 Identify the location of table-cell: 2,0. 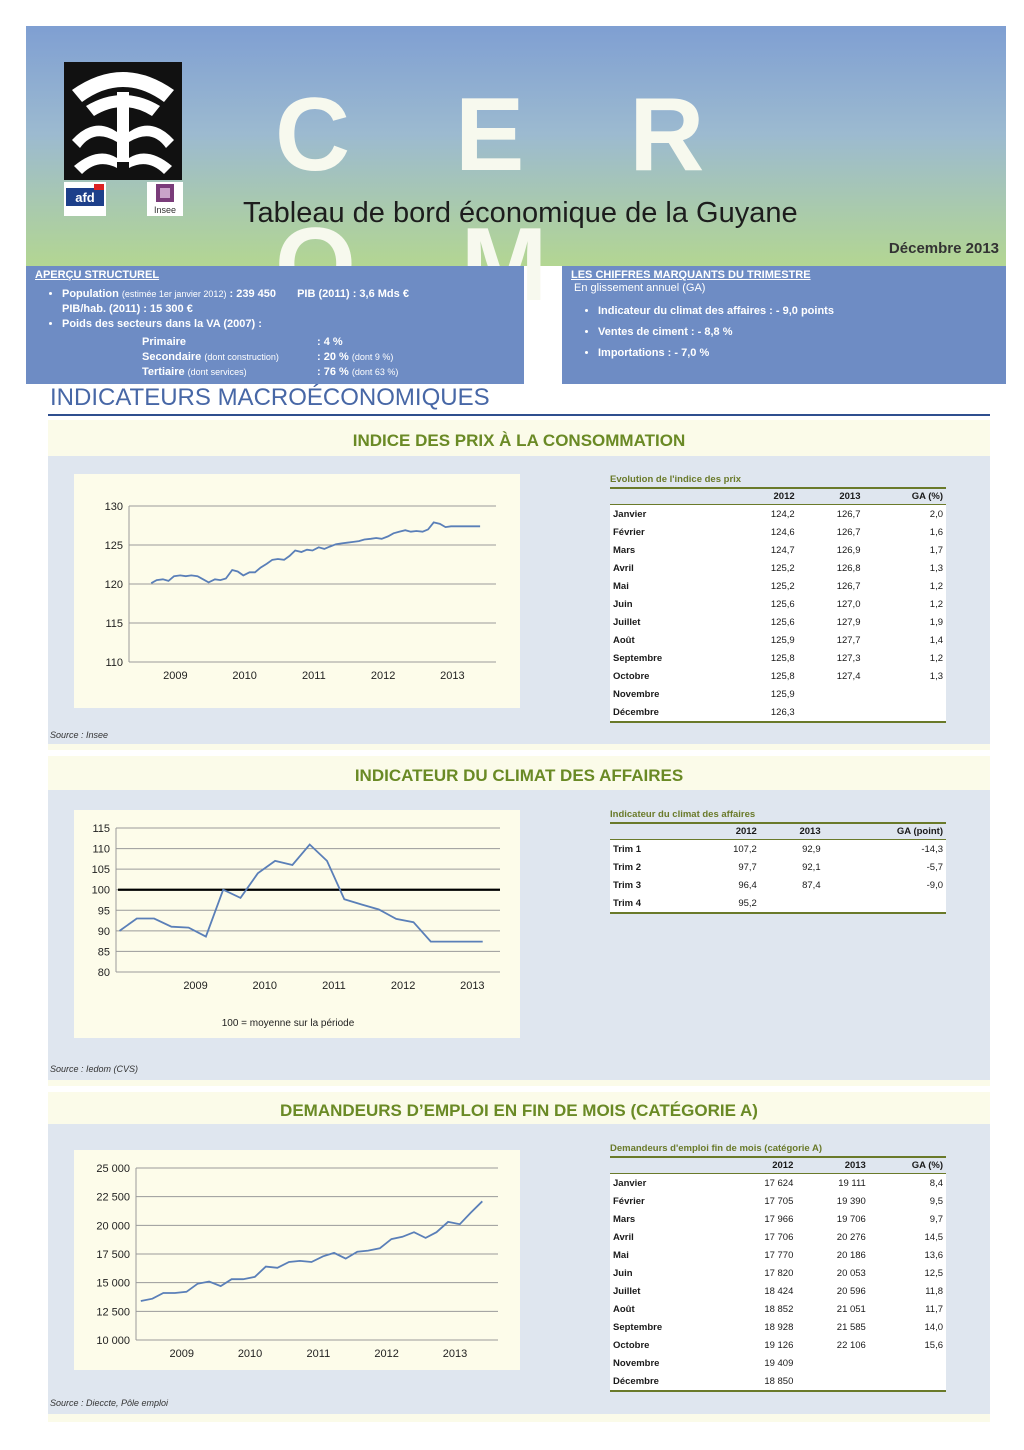
(936, 514).